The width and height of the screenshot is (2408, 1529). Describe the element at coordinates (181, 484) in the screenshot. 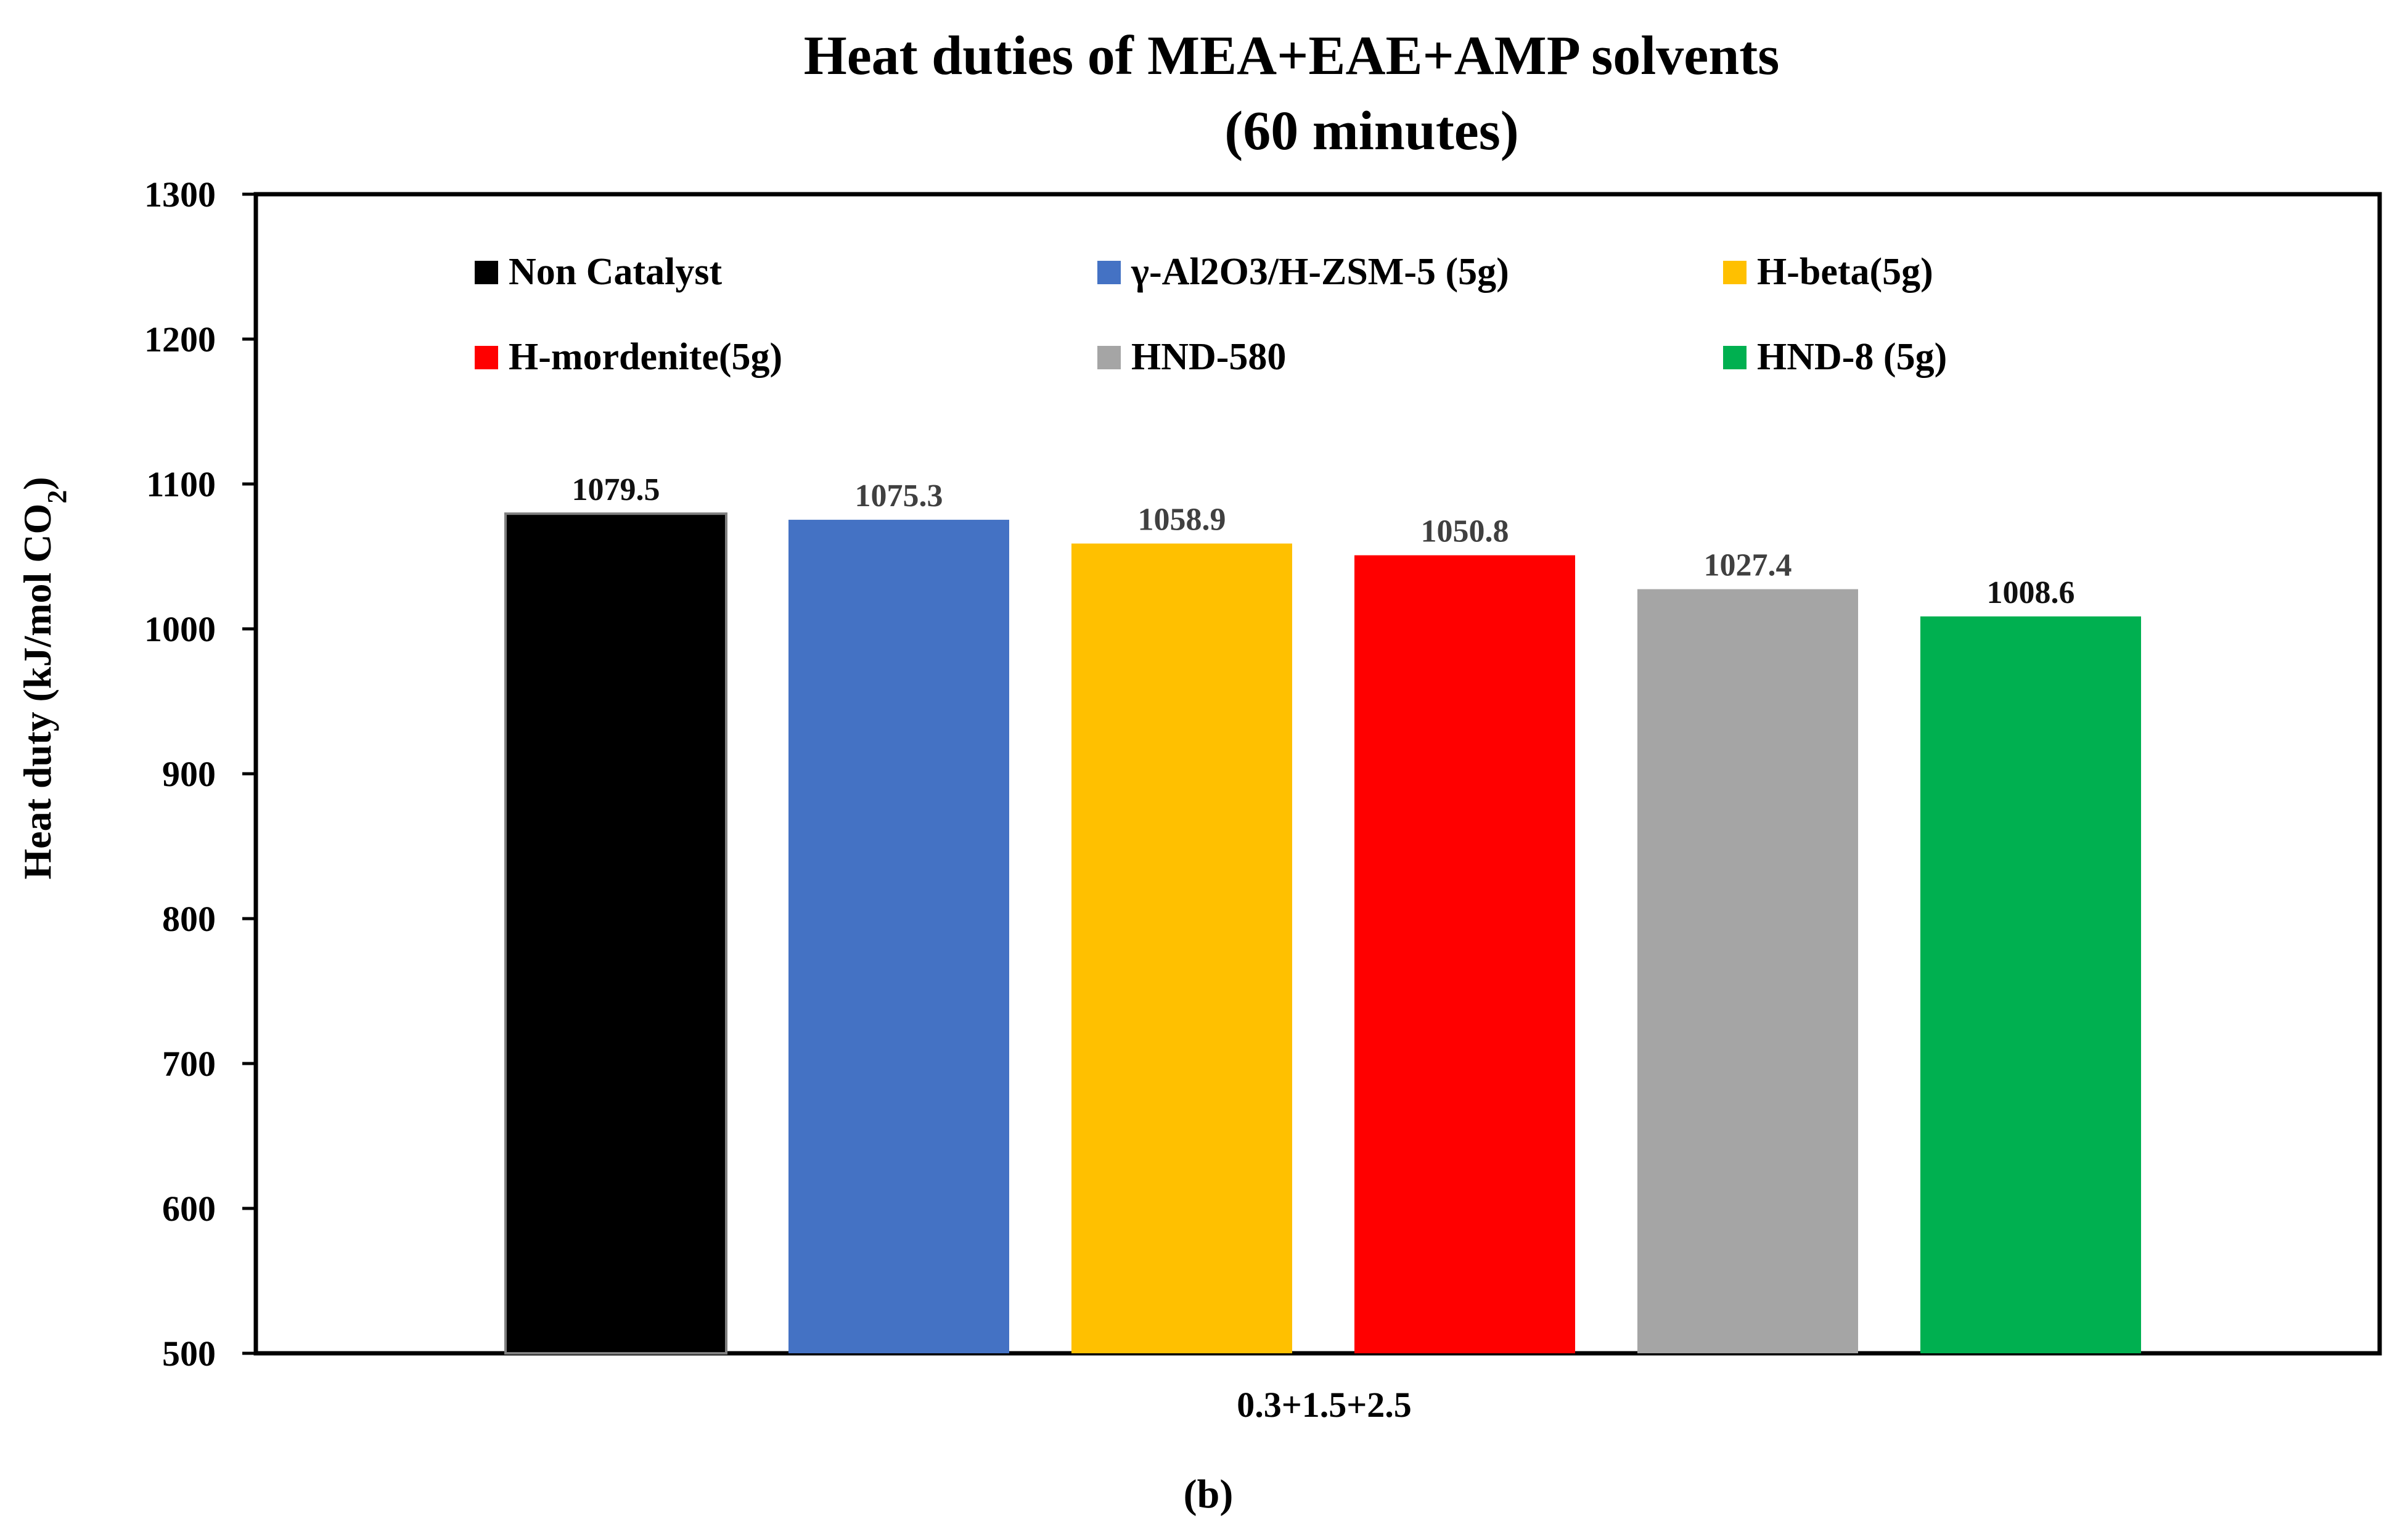

I see `y-tick-label: 1100` at that location.